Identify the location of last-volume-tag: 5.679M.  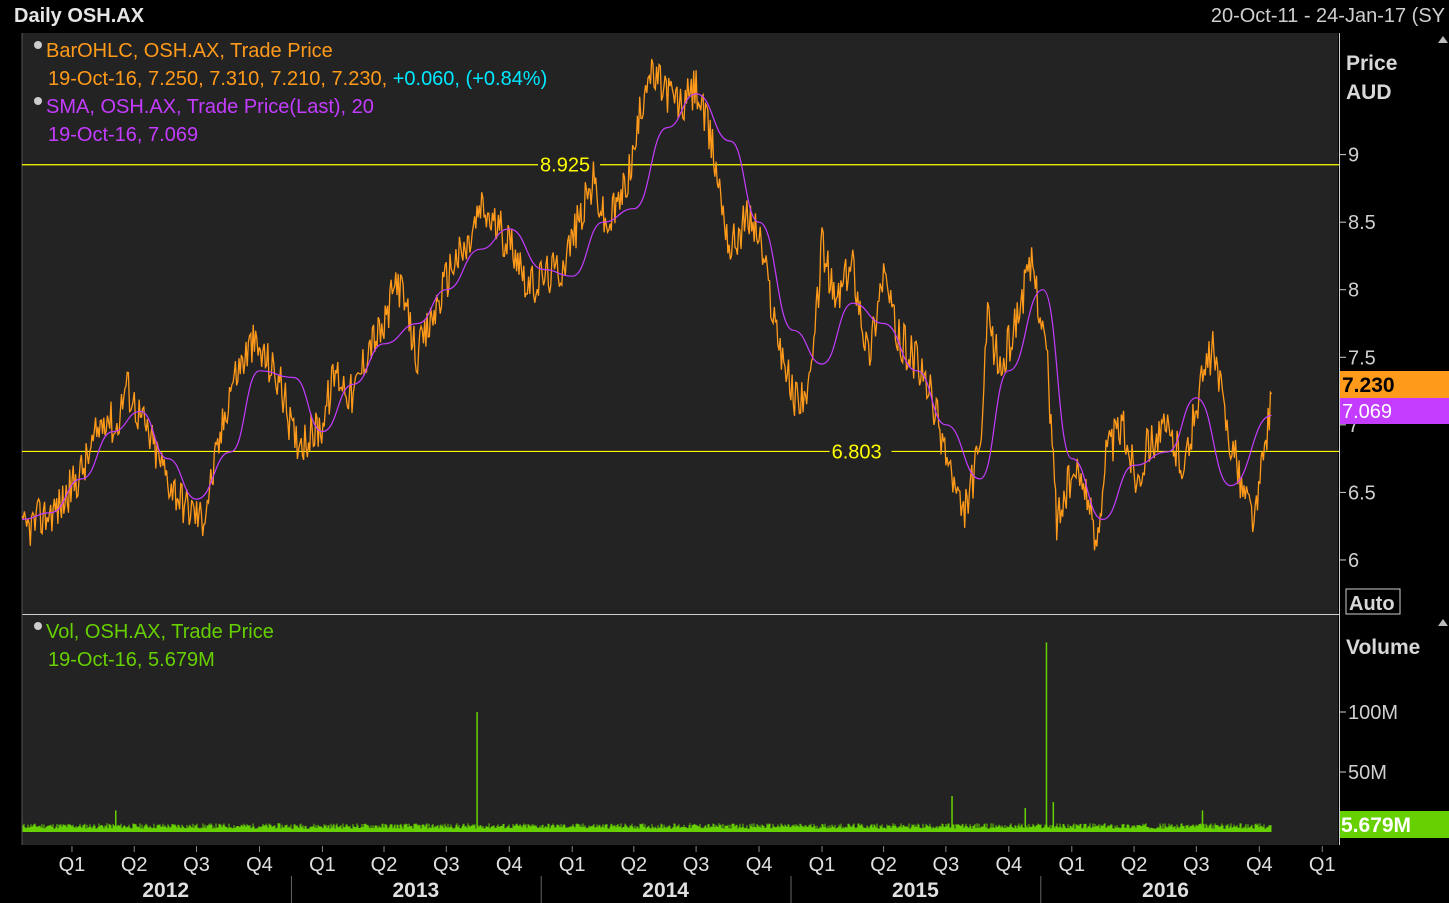
(1394, 824).